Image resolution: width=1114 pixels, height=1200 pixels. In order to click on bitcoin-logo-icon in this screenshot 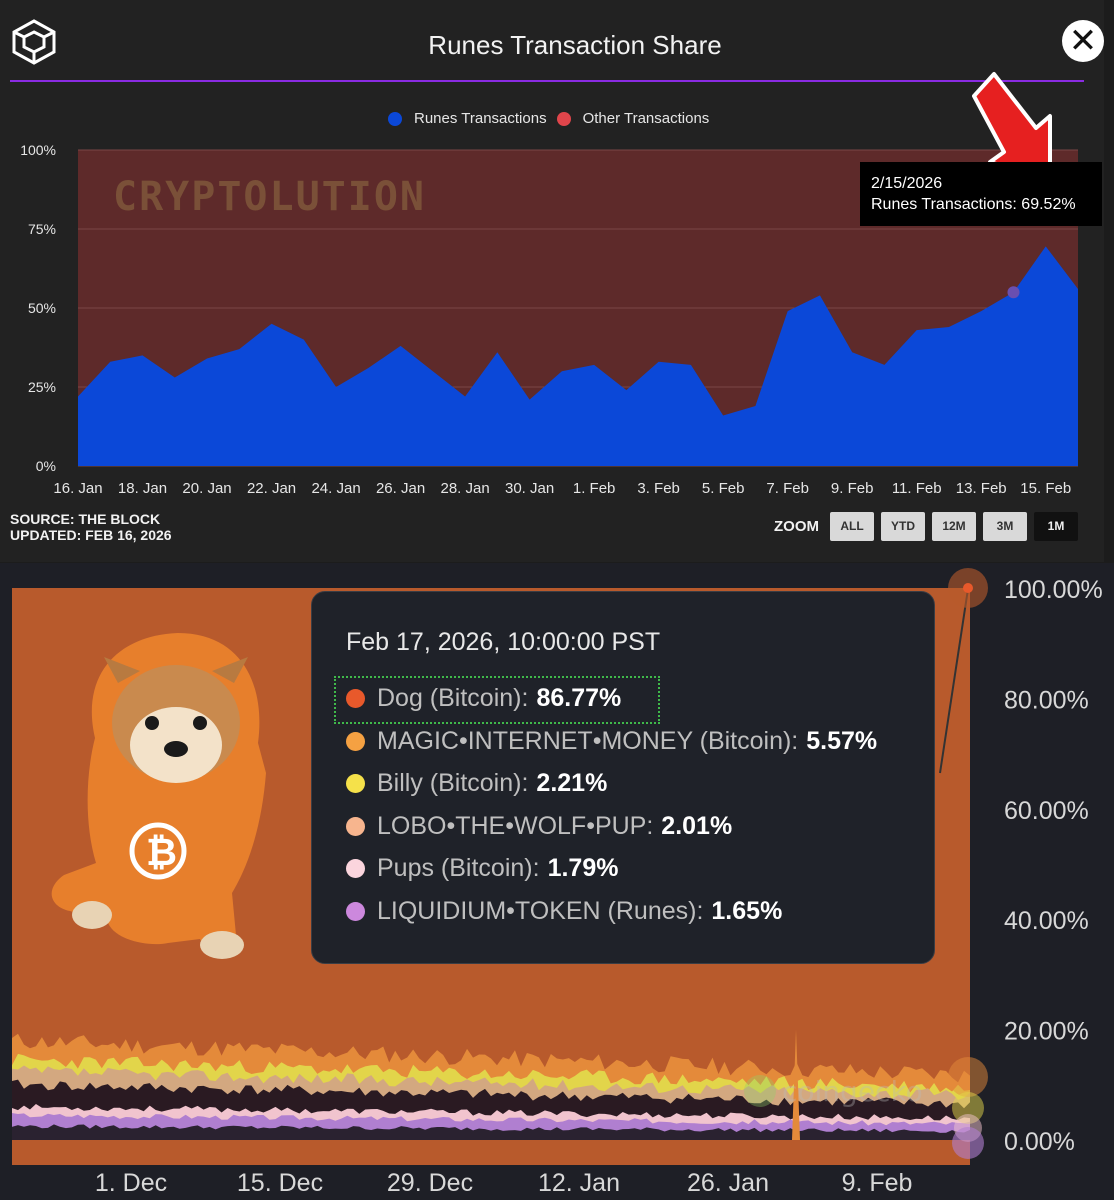, I will do `click(158, 851)`.